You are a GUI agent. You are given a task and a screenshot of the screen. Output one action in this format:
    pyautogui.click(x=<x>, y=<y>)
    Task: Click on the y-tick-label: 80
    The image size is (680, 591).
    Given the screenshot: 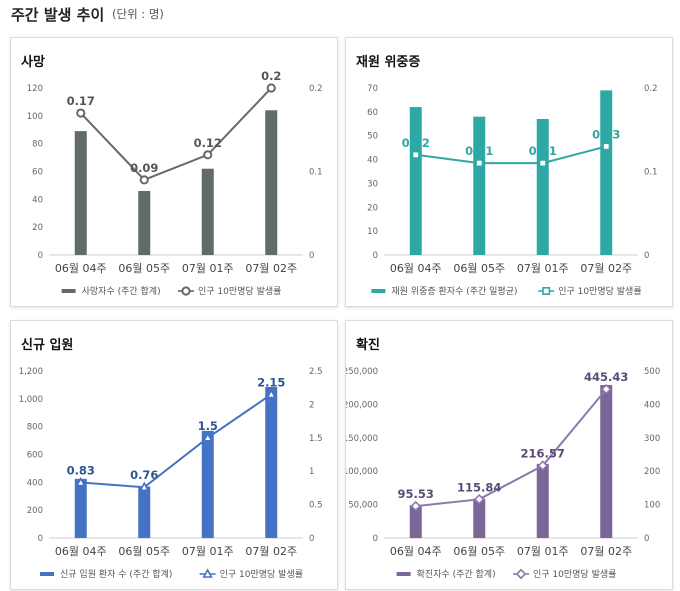 What is the action you would take?
    pyautogui.click(x=37, y=145)
    